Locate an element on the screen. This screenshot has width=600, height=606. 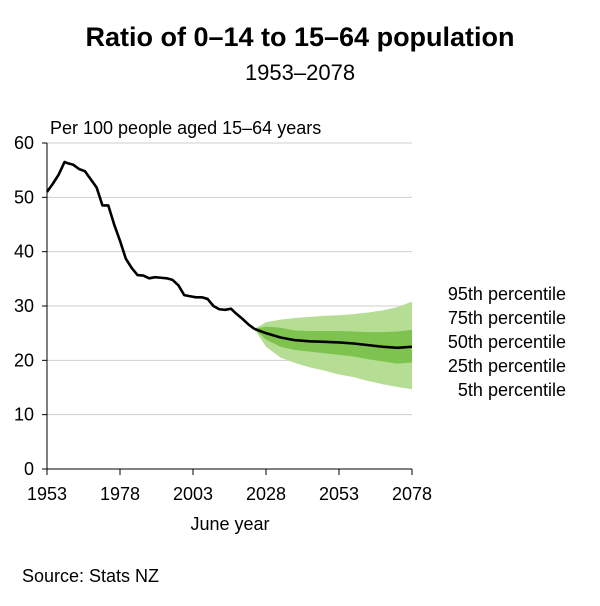
legend-item-5th: 5th percentile is located at coordinates (512, 390).